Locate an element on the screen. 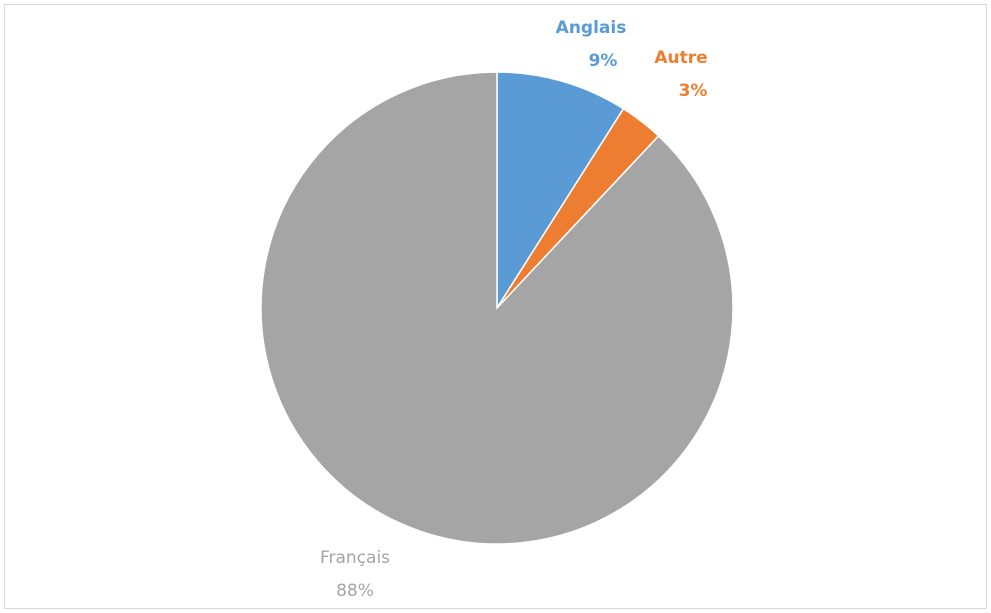 Image resolution: width=991 pixels, height=613 pixels. value-label: 88% is located at coordinates (355, 591).